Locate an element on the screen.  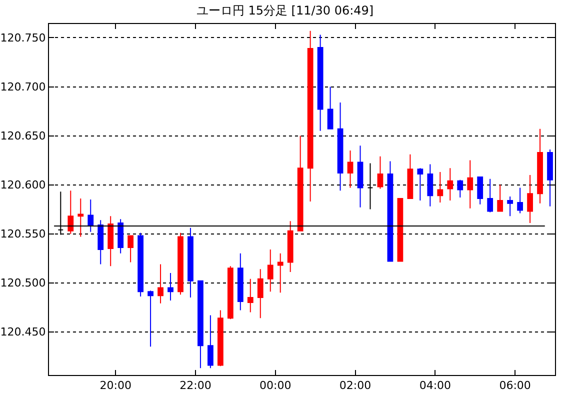
chart-title: ユーロ円 15分足 [11/30 06:49] is located at coordinates (285, 10).